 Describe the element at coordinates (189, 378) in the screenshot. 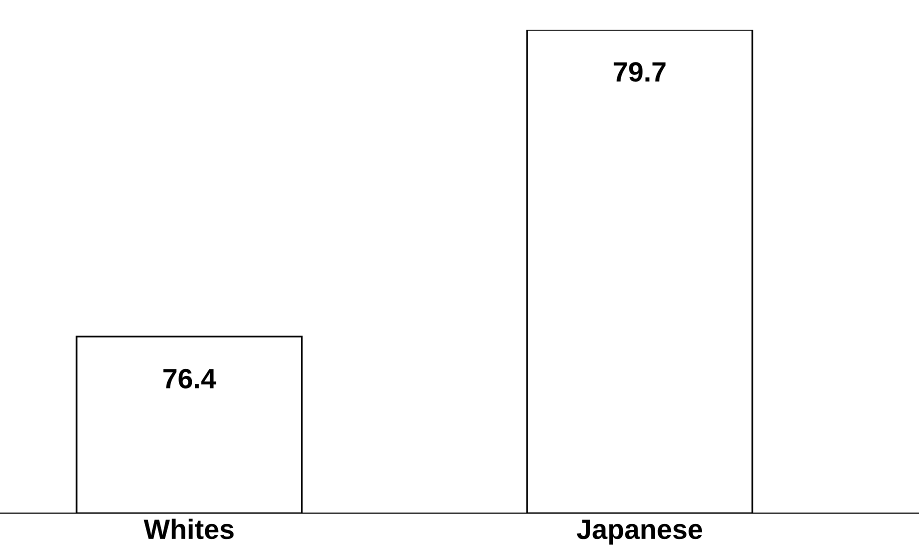

I see `data-label: 76.4` at that location.